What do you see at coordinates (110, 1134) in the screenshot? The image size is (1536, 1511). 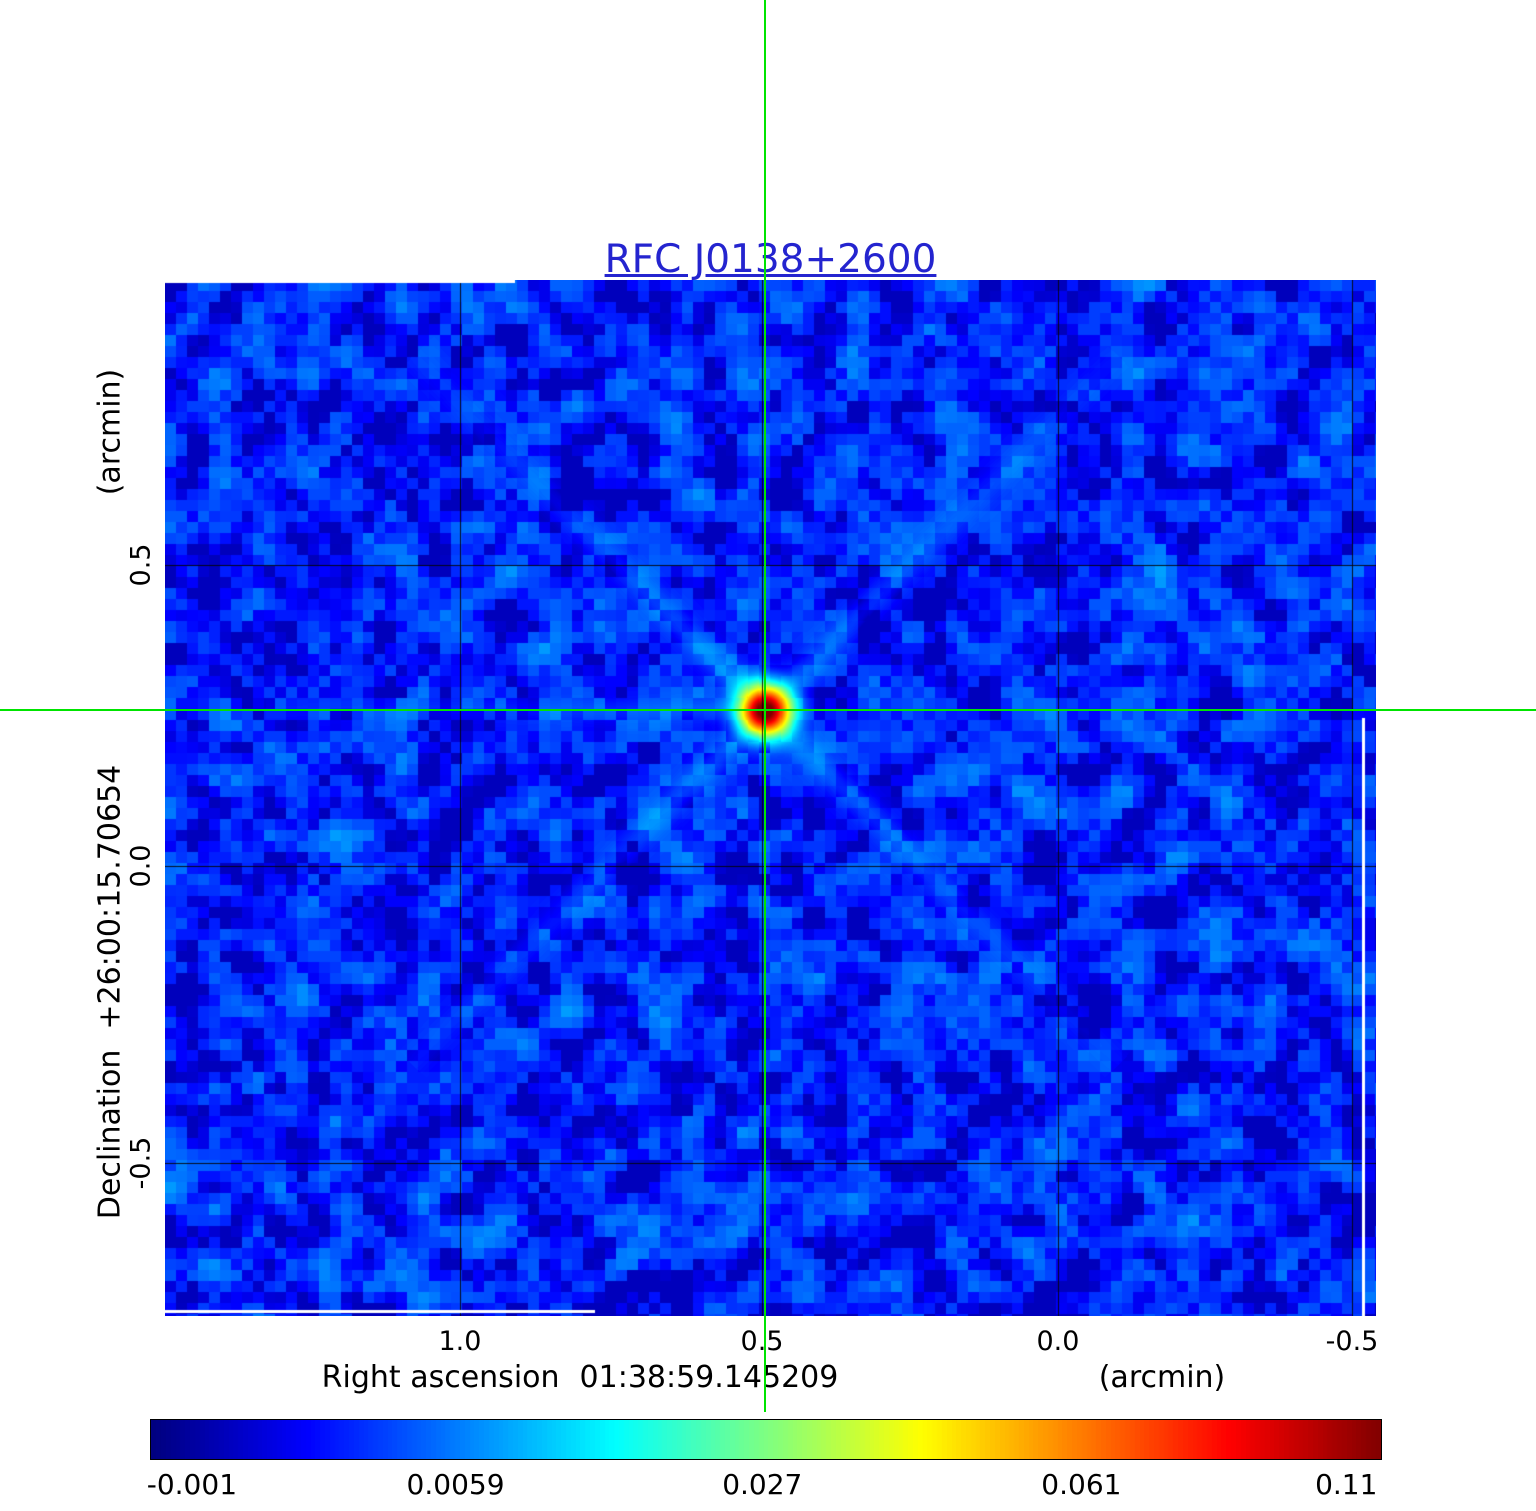 I see `y-axis-label-text: Declination` at bounding box center [110, 1134].